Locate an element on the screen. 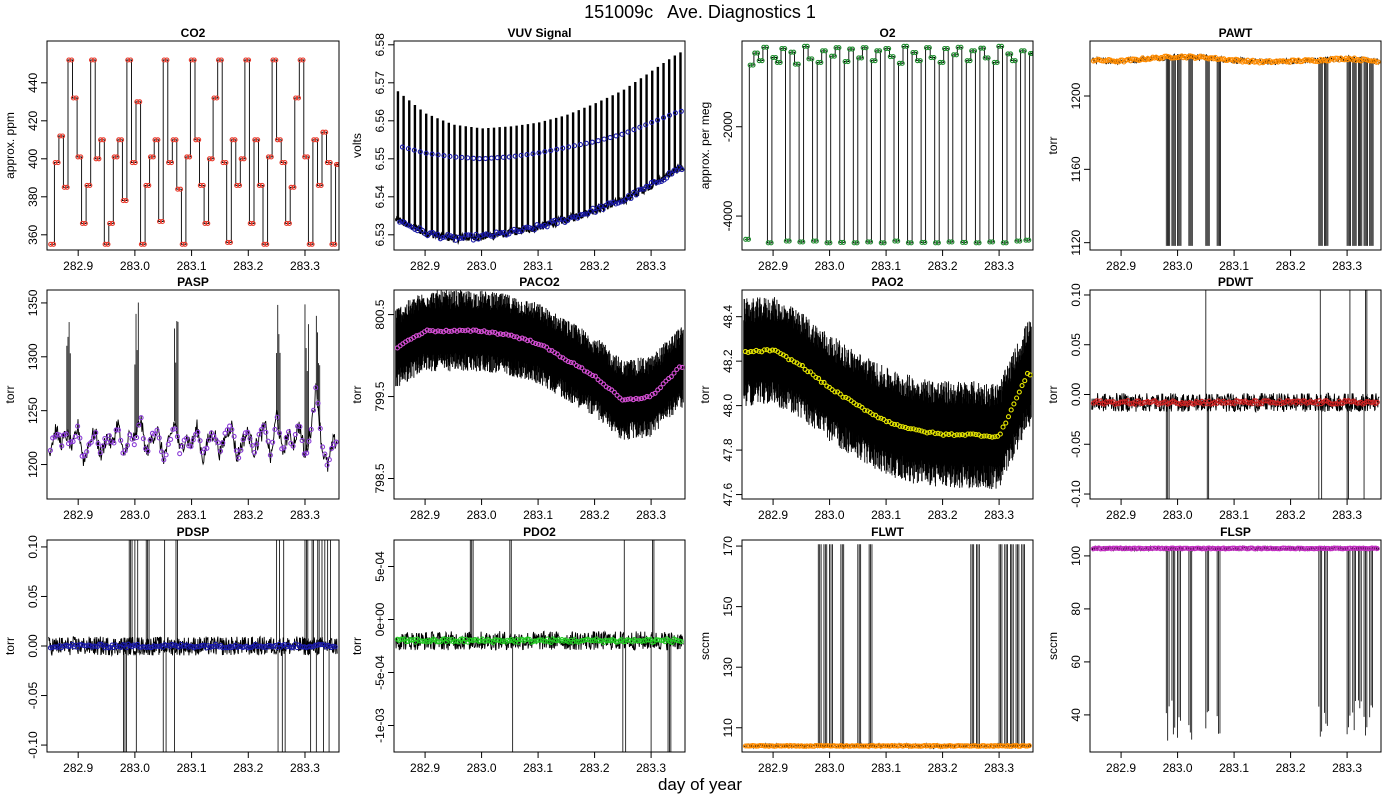 This screenshot has width=1400, height=800. y-tick-label: 1200 is located at coordinates (33, 464).